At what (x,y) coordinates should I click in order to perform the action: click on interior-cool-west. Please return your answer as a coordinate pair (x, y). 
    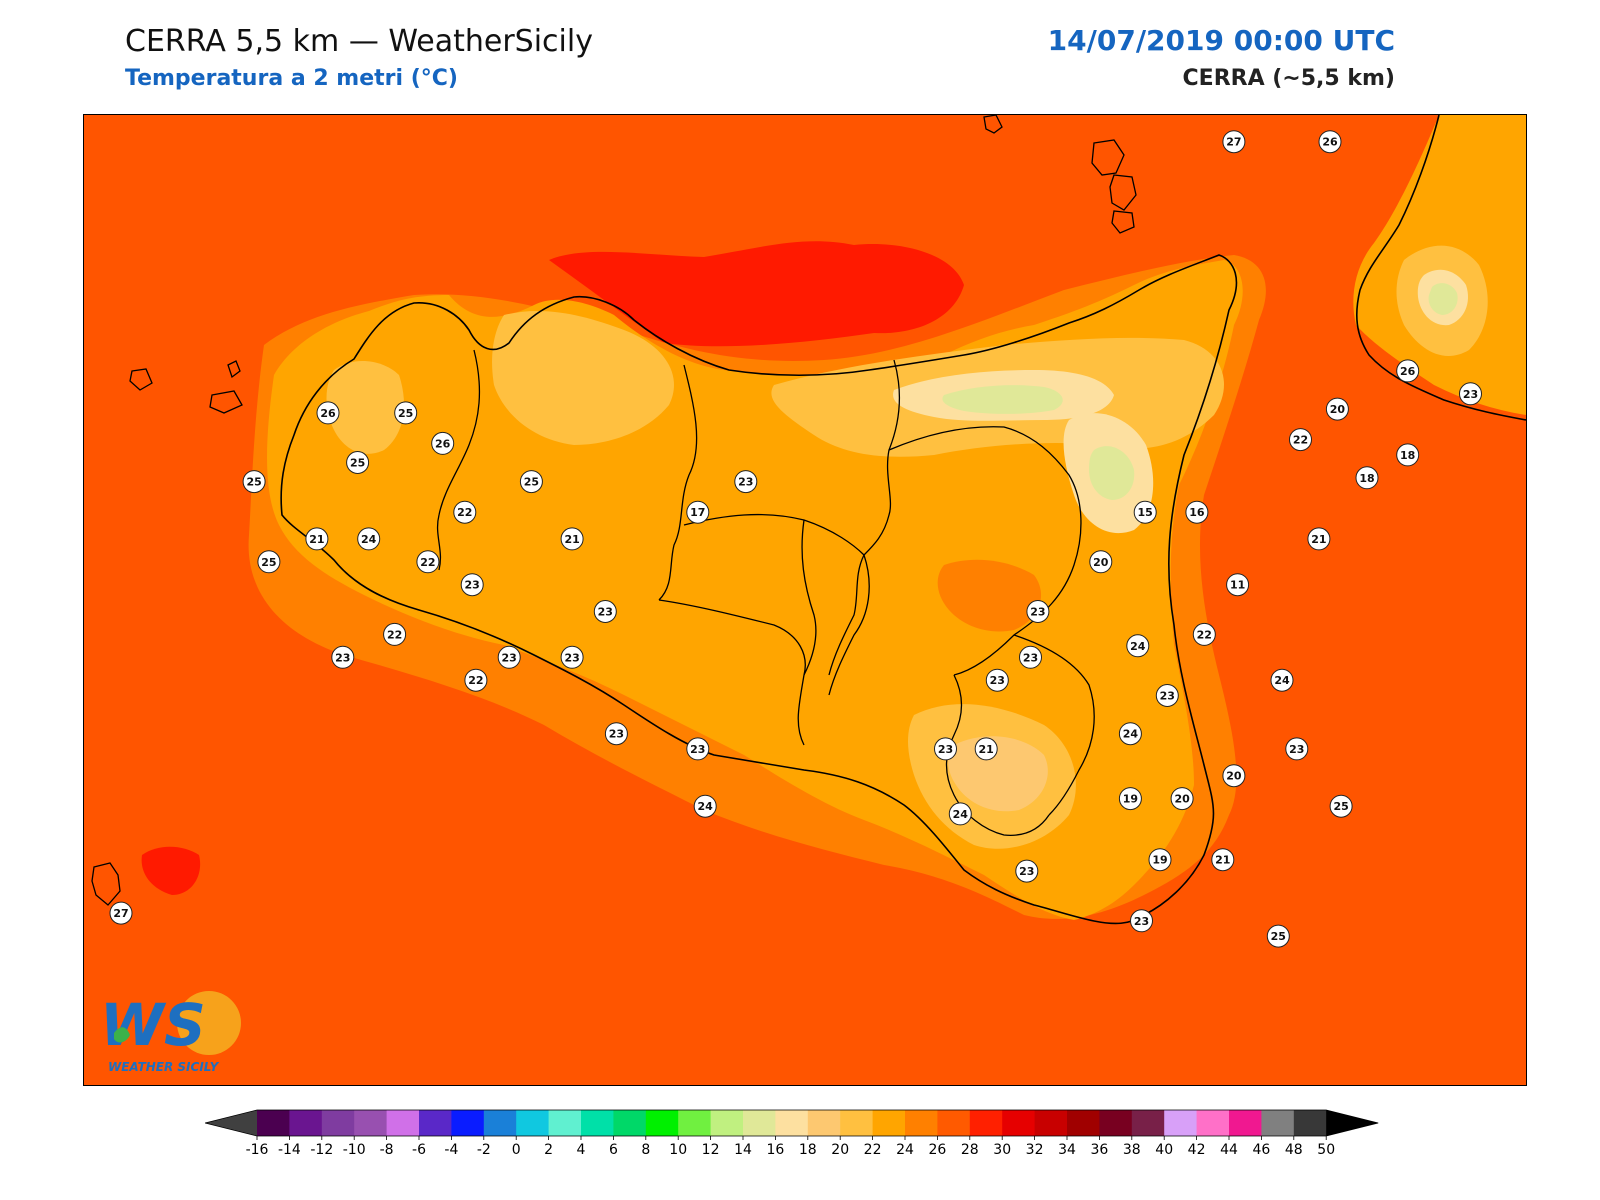
    Looking at the image, I should click on (365, 407).